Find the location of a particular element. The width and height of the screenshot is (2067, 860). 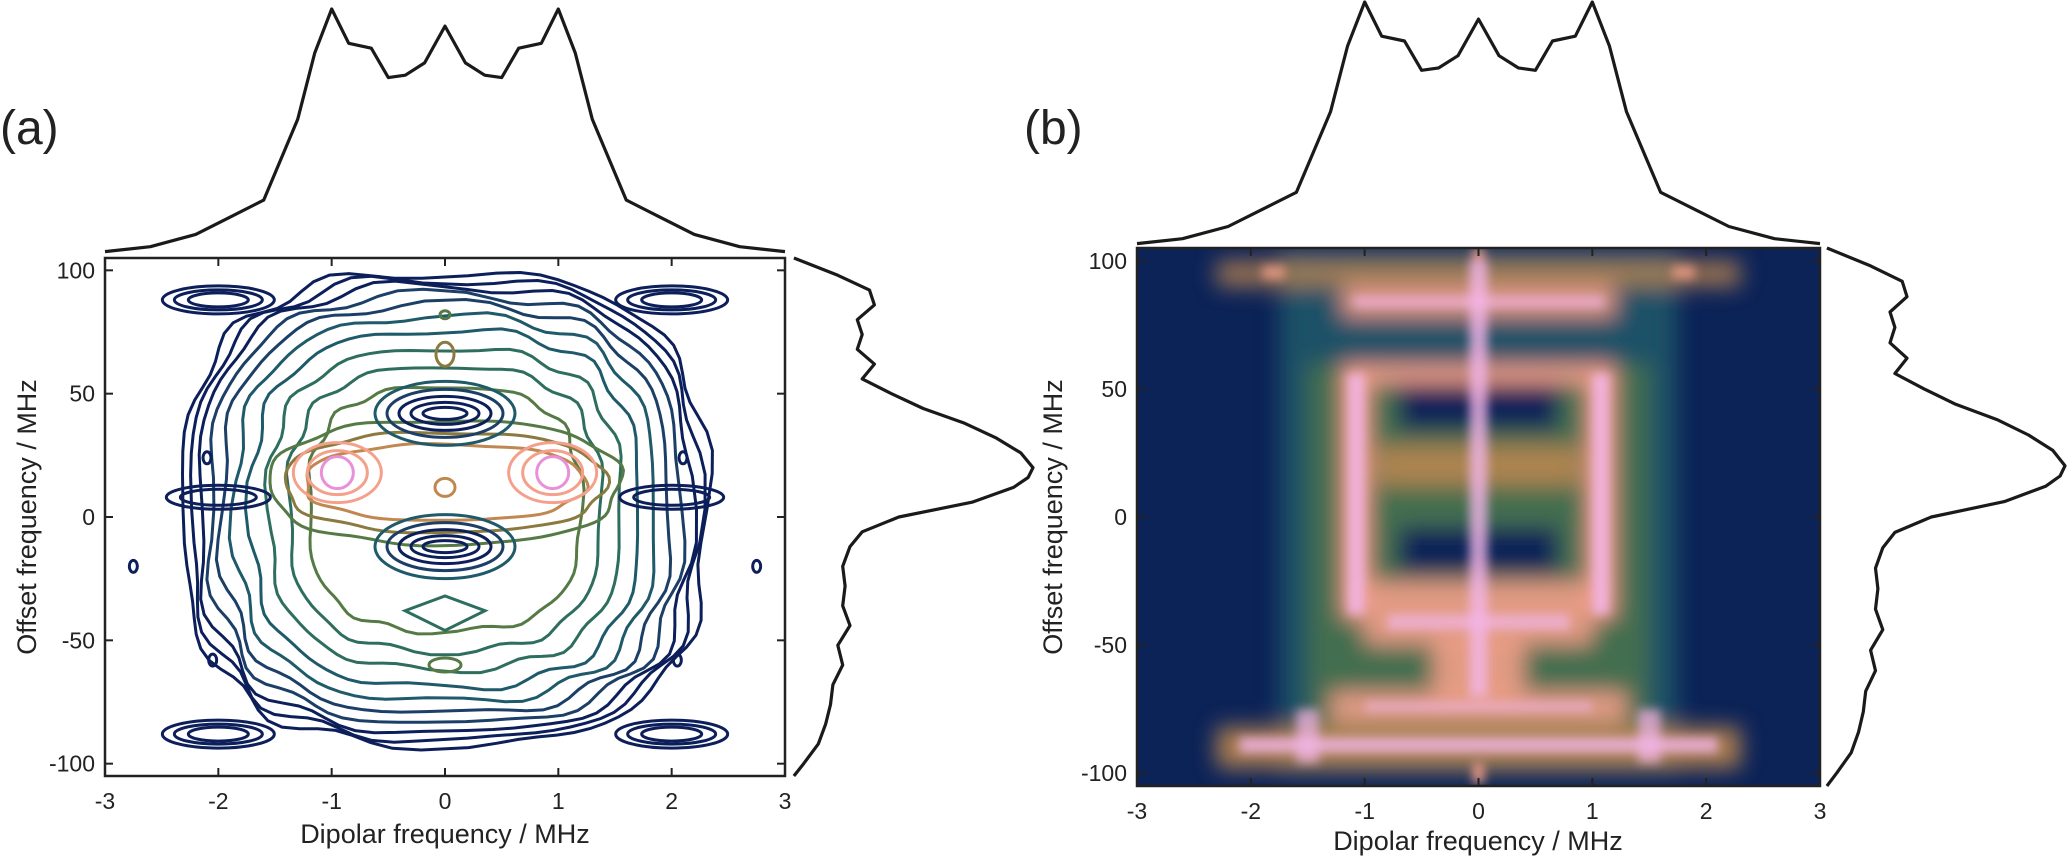

a-ytick-label: -50 is located at coordinates (78, 640).